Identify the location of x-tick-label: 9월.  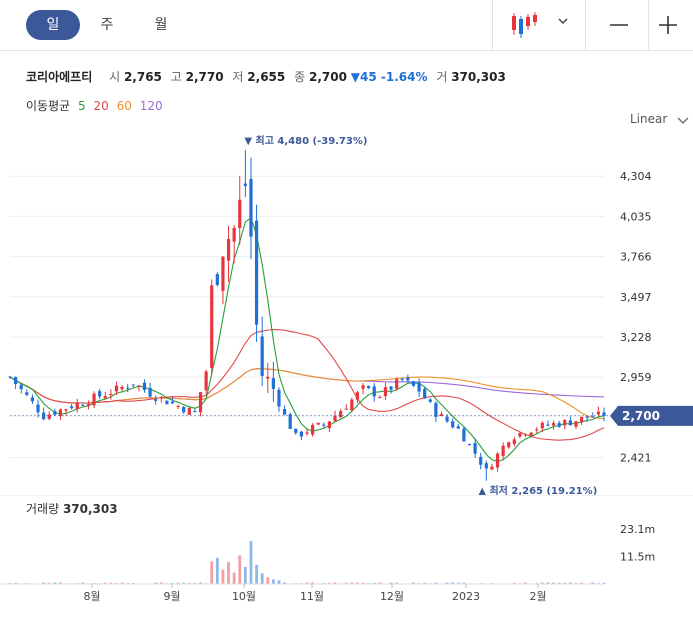
(171, 596).